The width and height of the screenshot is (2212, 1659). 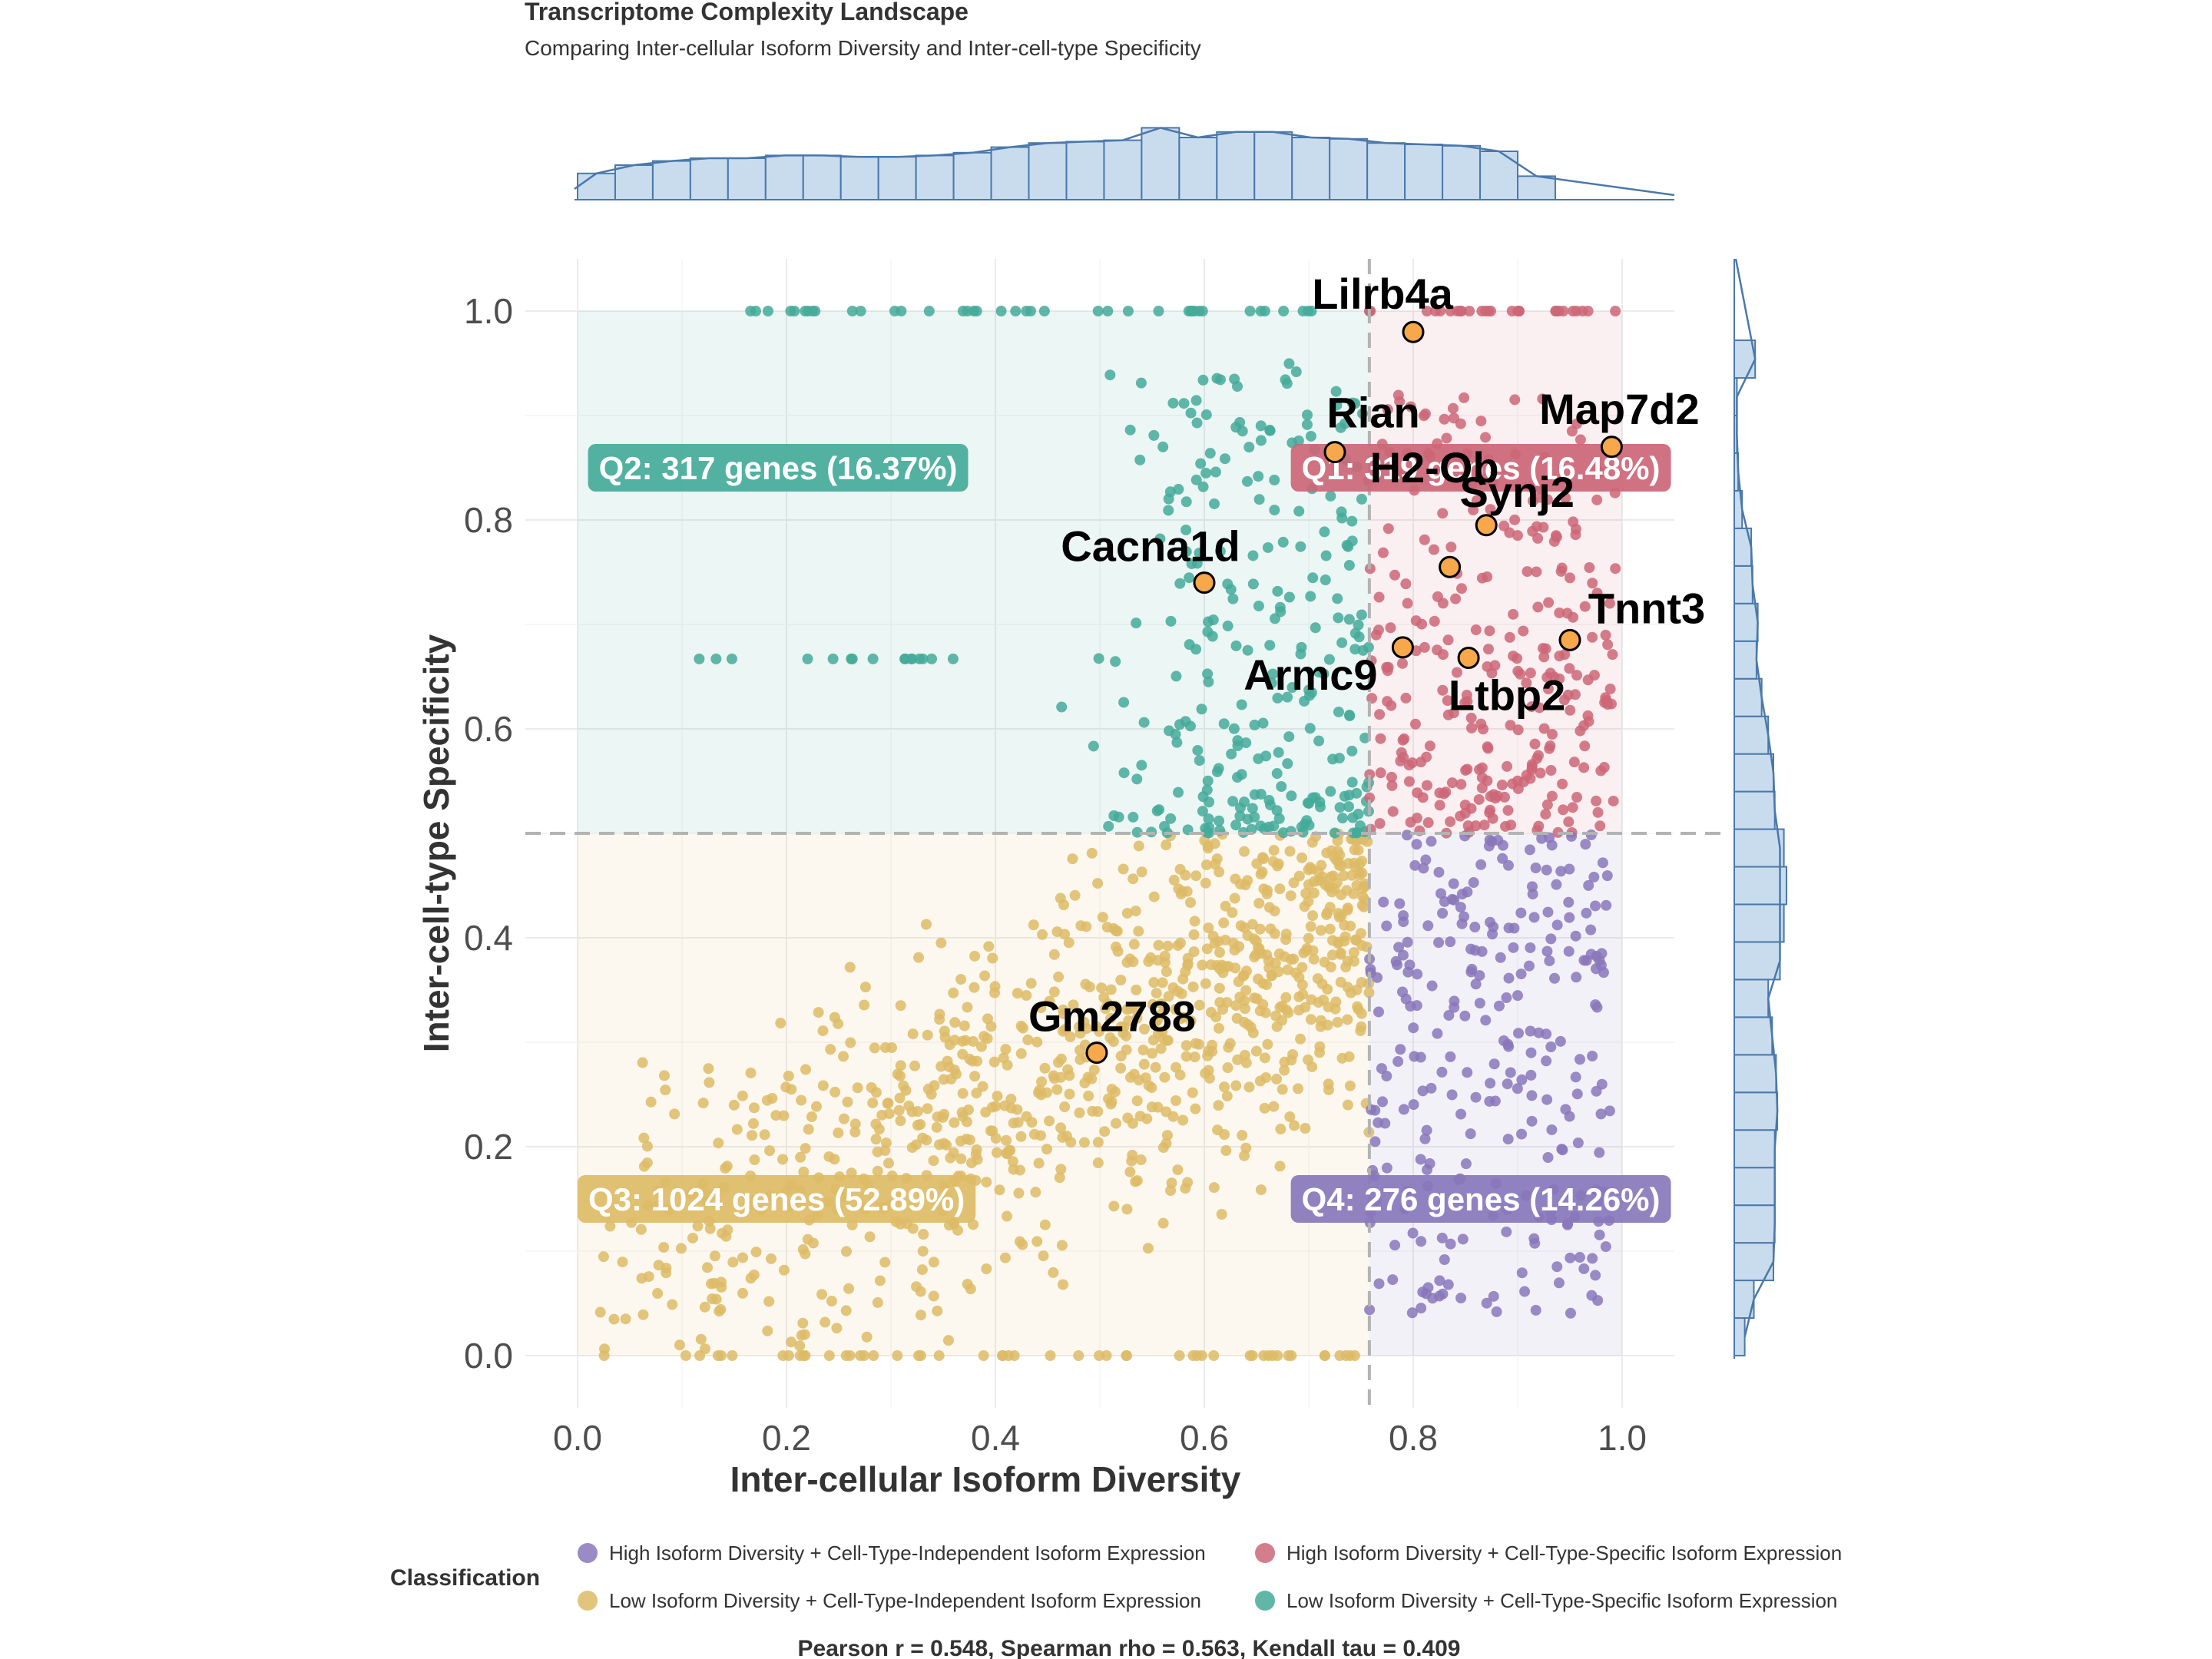 I want to click on legend-marker, so click(x=1265, y=1553).